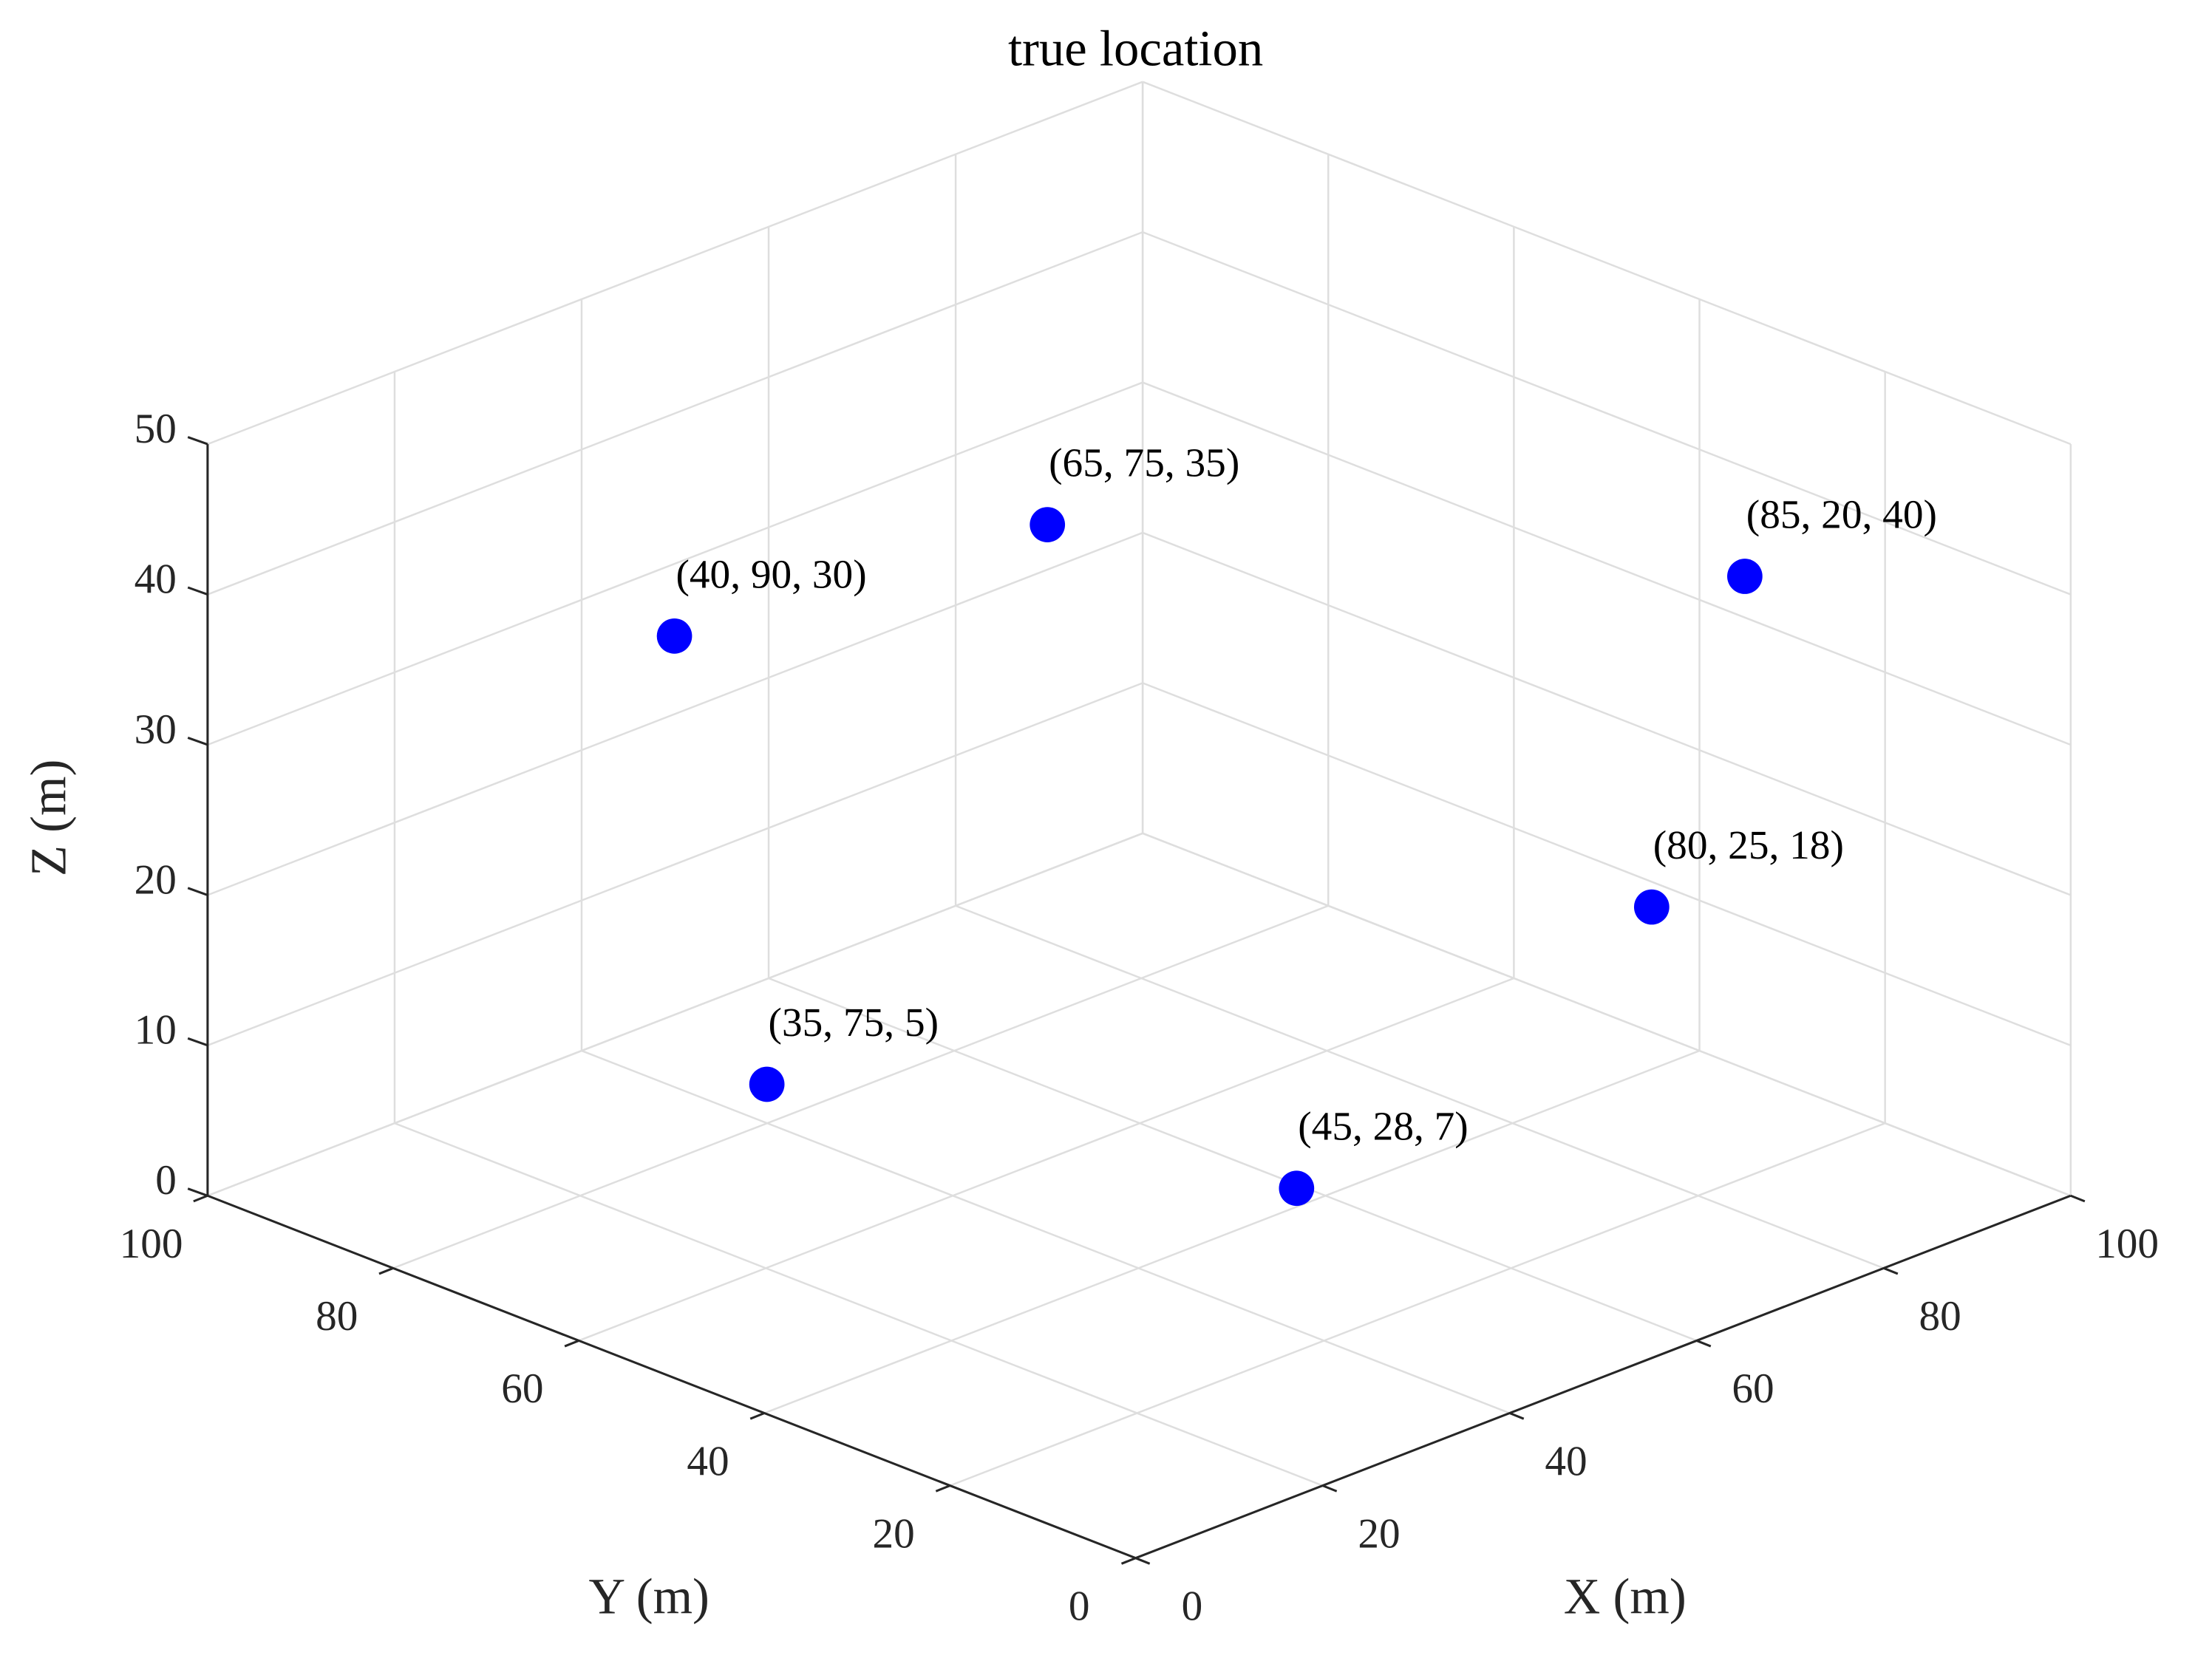 The width and height of the screenshot is (2212, 1661). What do you see at coordinates (1383, 1126) in the screenshot?
I see `point-label: (45, 28, 7)` at bounding box center [1383, 1126].